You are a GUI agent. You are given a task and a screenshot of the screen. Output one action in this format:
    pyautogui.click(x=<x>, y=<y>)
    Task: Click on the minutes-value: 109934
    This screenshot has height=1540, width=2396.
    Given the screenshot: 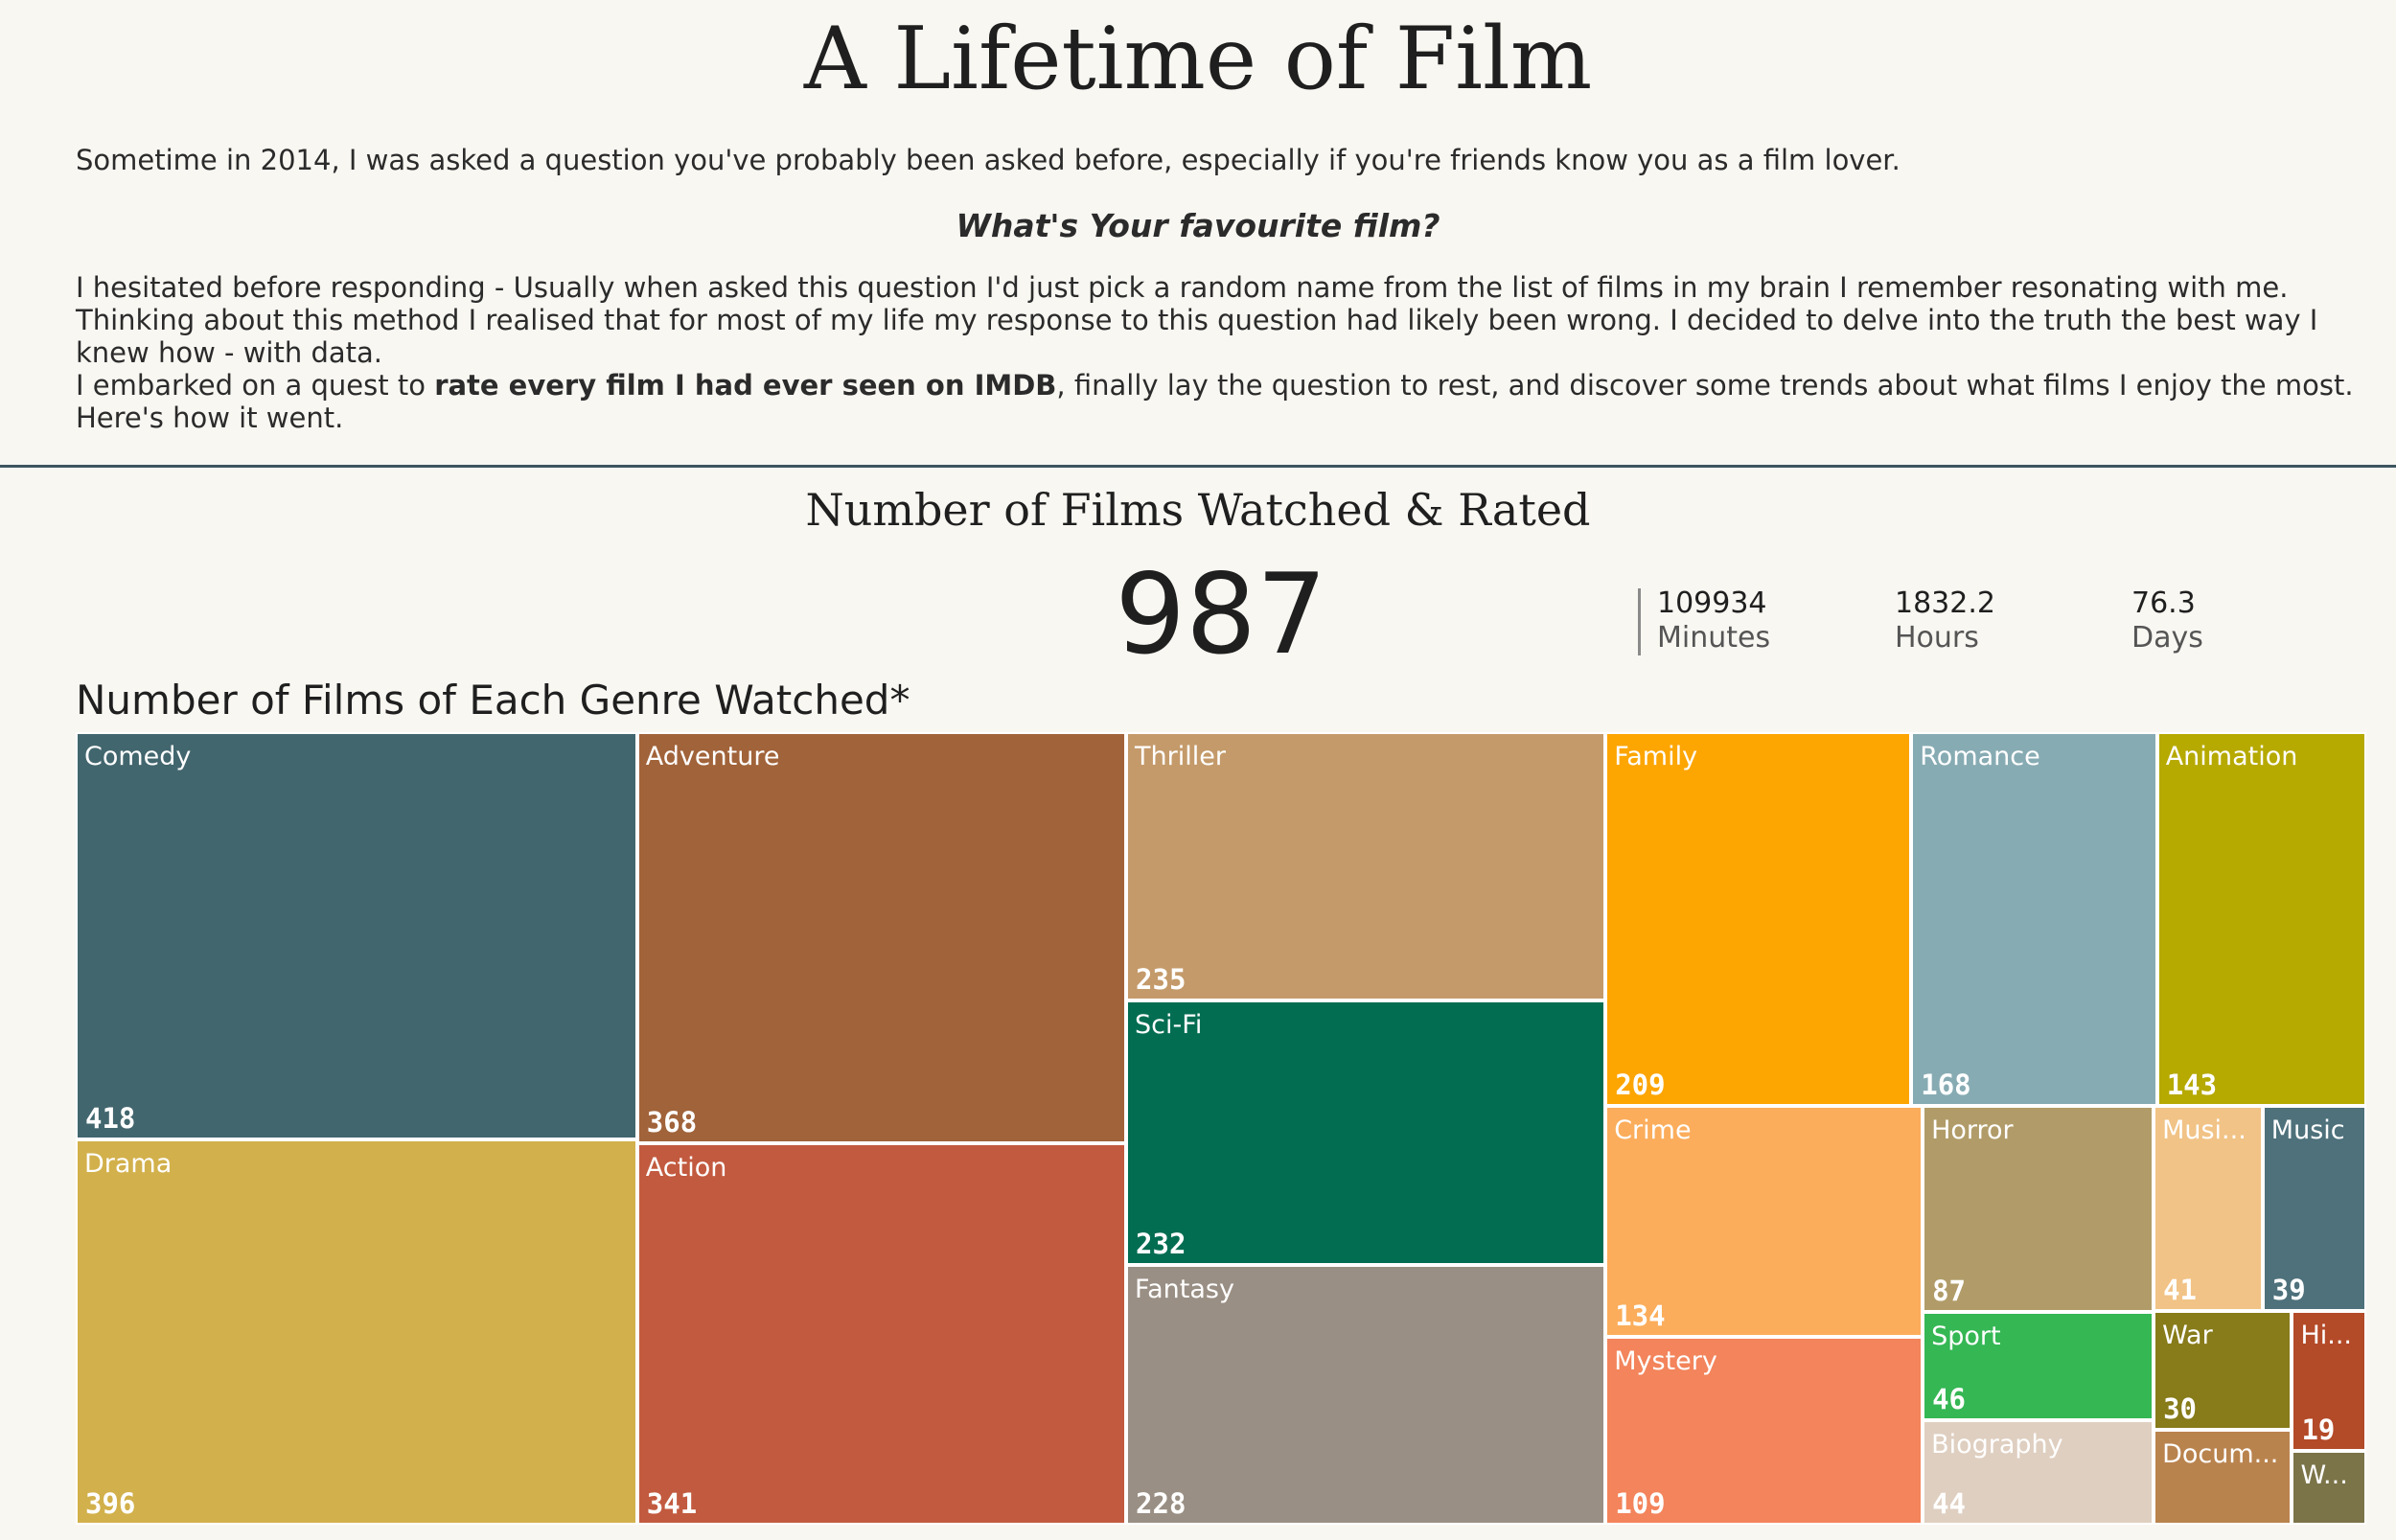 What is the action you would take?
    pyautogui.click(x=1712, y=603)
    